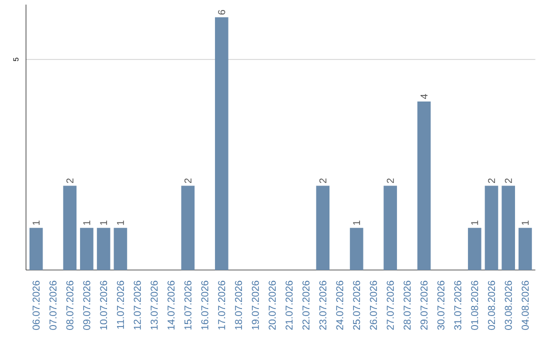 Image resolution: width=540 pixels, height=340 pixels. What do you see at coordinates (306, 305) in the screenshot?
I see `x-tick-label: 22.07.2026` at bounding box center [306, 305].